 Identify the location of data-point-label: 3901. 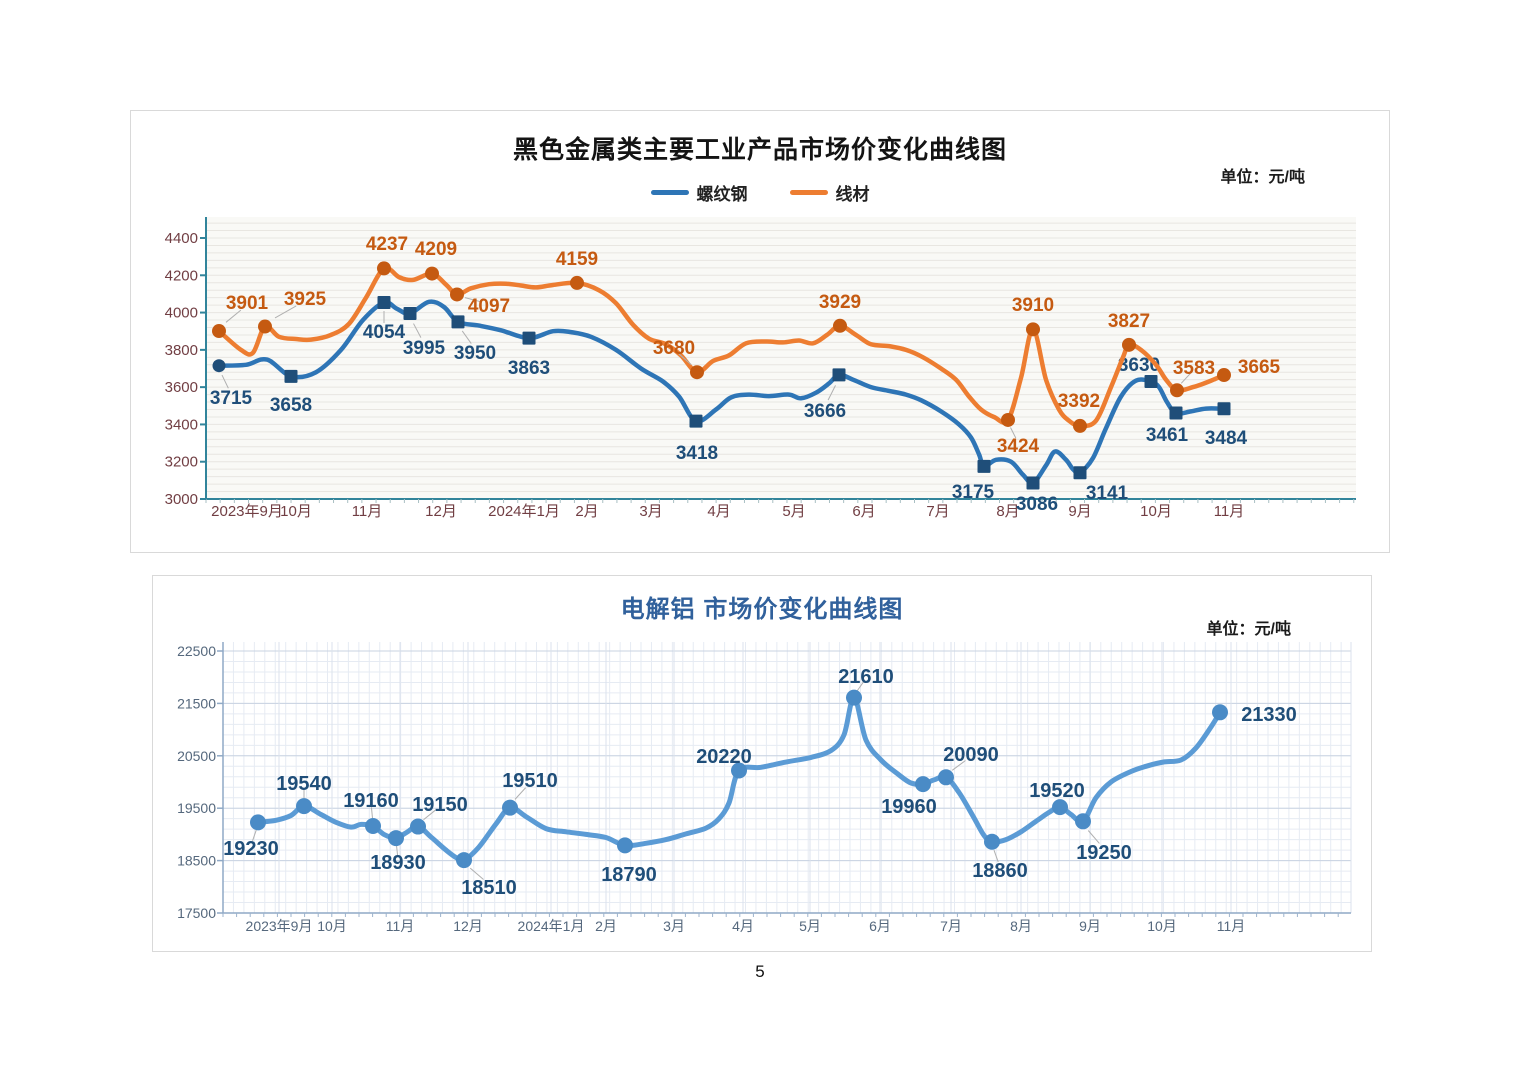
(247, 303).